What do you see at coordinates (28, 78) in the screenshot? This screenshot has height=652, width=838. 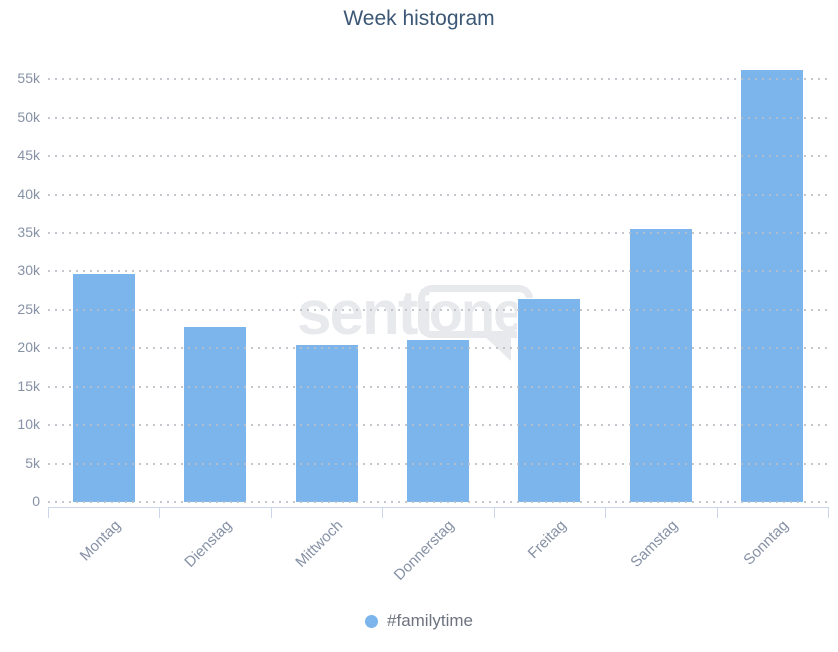 I see `y-axis-label: 55k` at bounding box center [28, 78].